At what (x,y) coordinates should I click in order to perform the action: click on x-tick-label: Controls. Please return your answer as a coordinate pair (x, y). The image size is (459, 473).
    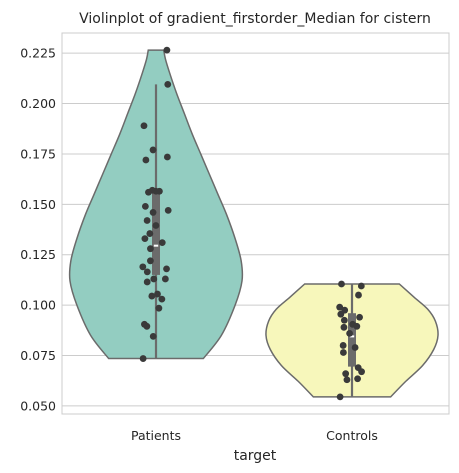
    Looking at the image, I should click on (352, 435).